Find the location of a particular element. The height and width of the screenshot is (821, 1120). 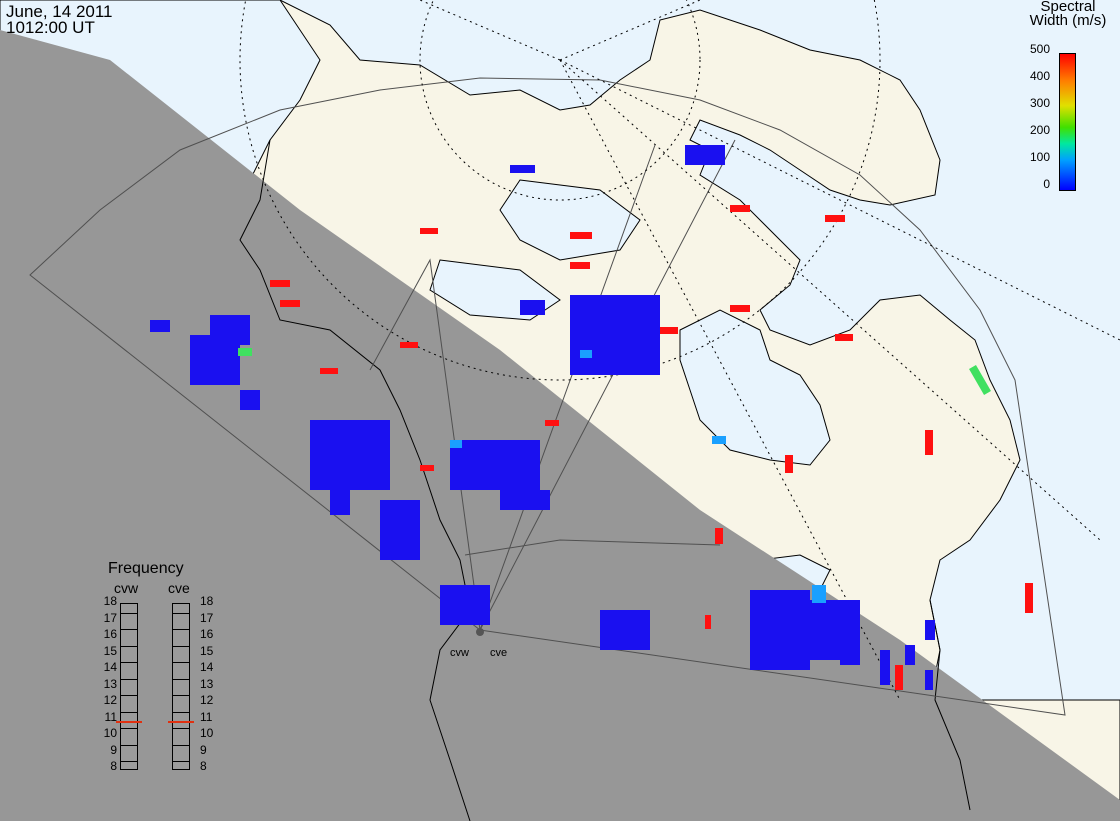

frequency-level-label-left: 11 is located at coordinates (110, 716).